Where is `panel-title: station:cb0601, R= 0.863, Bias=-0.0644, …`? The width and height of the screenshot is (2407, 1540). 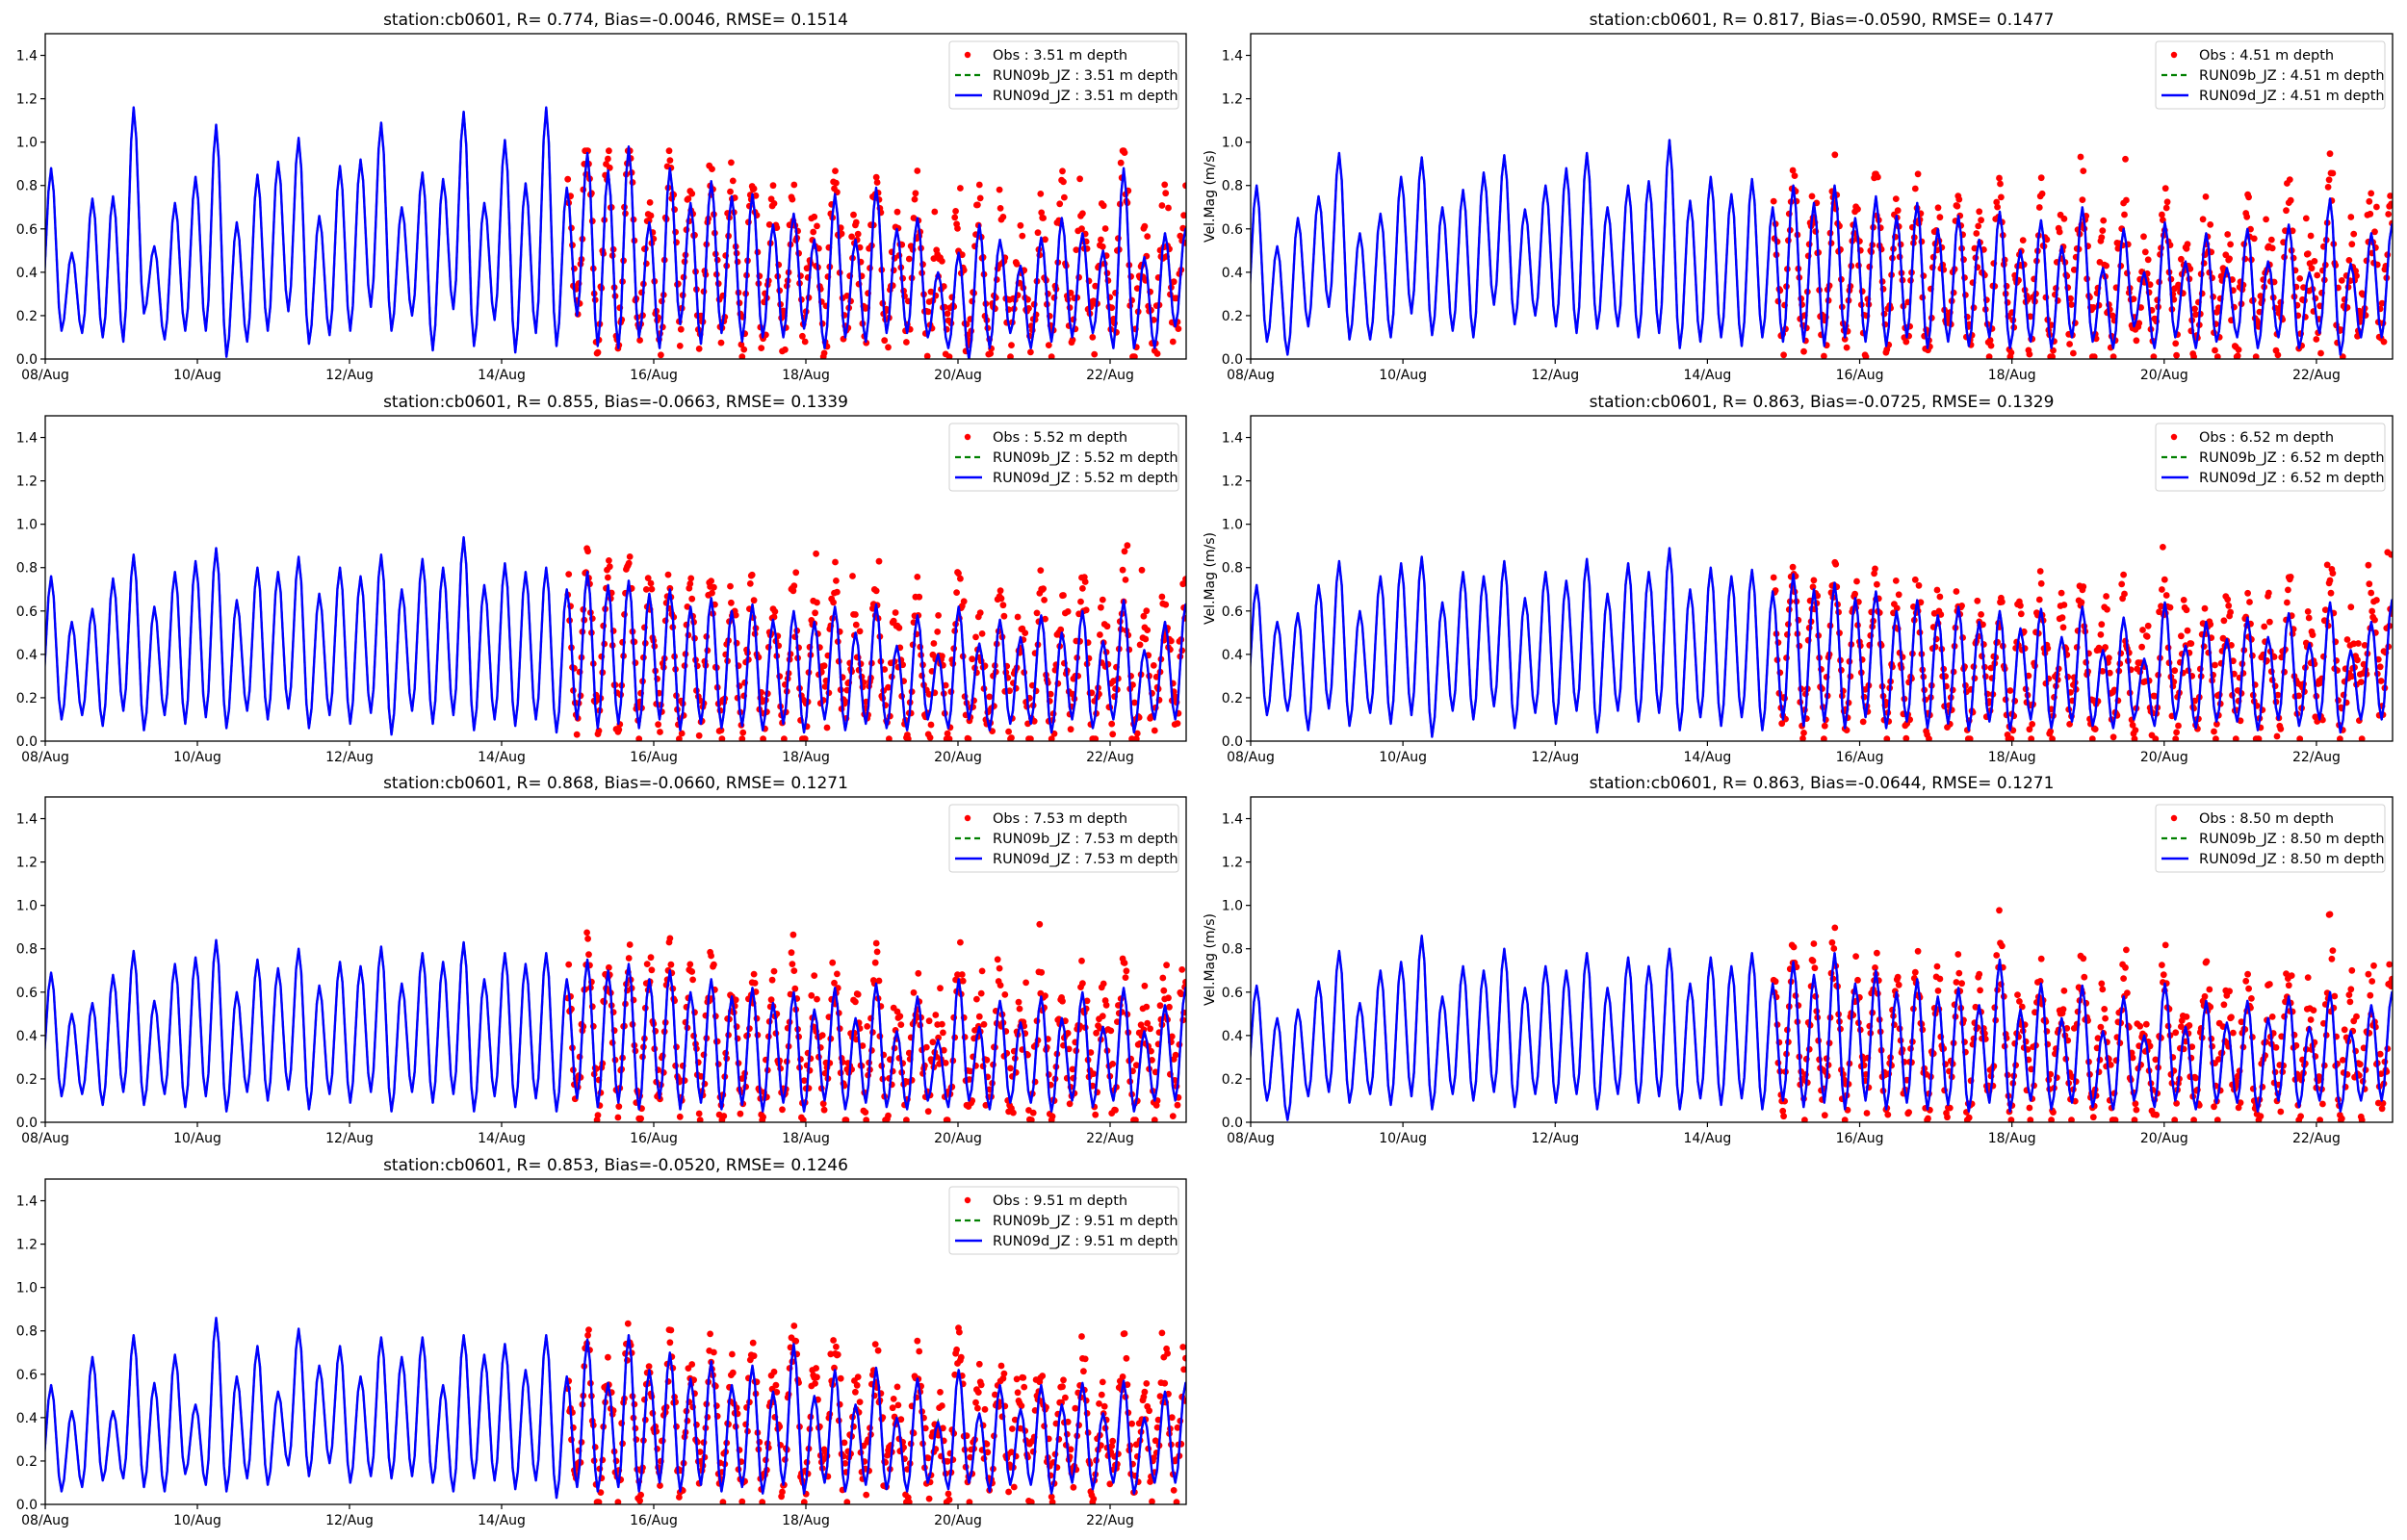
panel-title: station:cb0601, R= 0.863, Bias=-0.0644, … is located at coordinates (1822, 783).